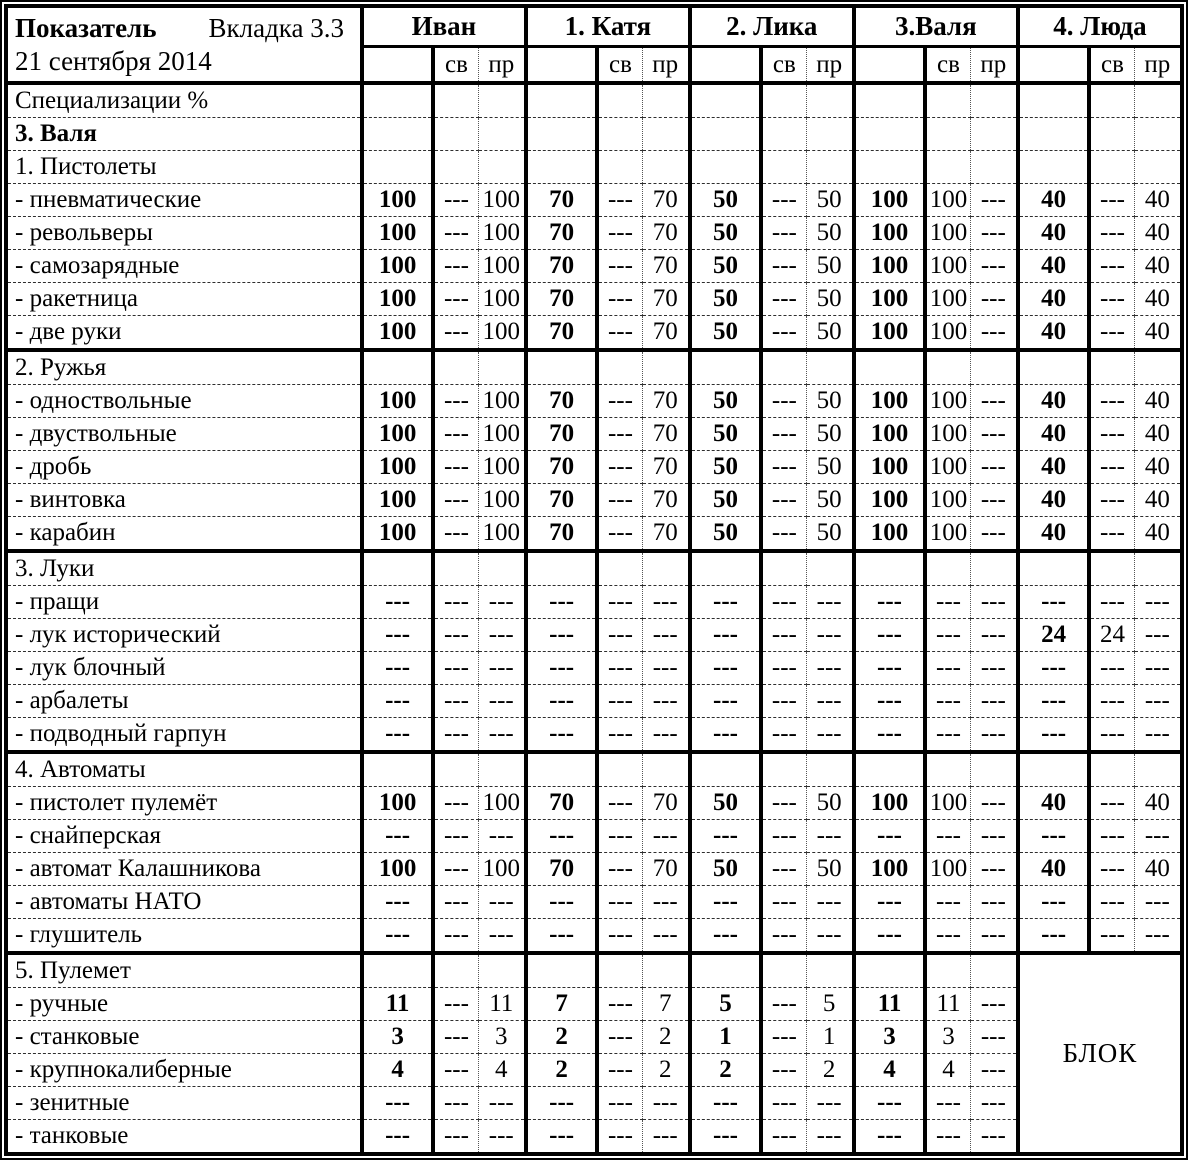  What do you see at coordinates (185, 467) in the screenshot?
I see `row-label: - дробь` at bounding box center [185, 467].